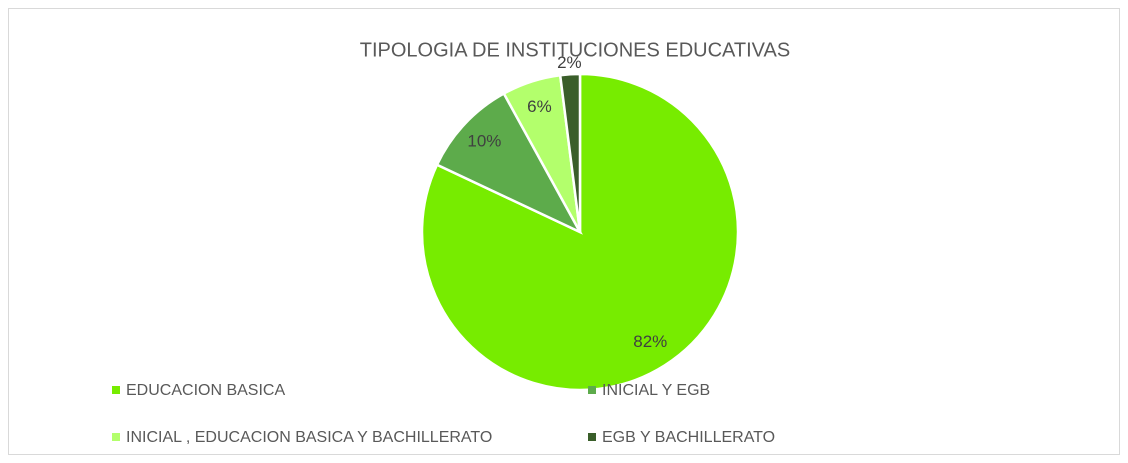 The width and height of the screenshot is (1128, 463). Describe the element at coordinates (205, 390) in the screenshot. I see `legend-label: EDUCACION BASICA` at that location.